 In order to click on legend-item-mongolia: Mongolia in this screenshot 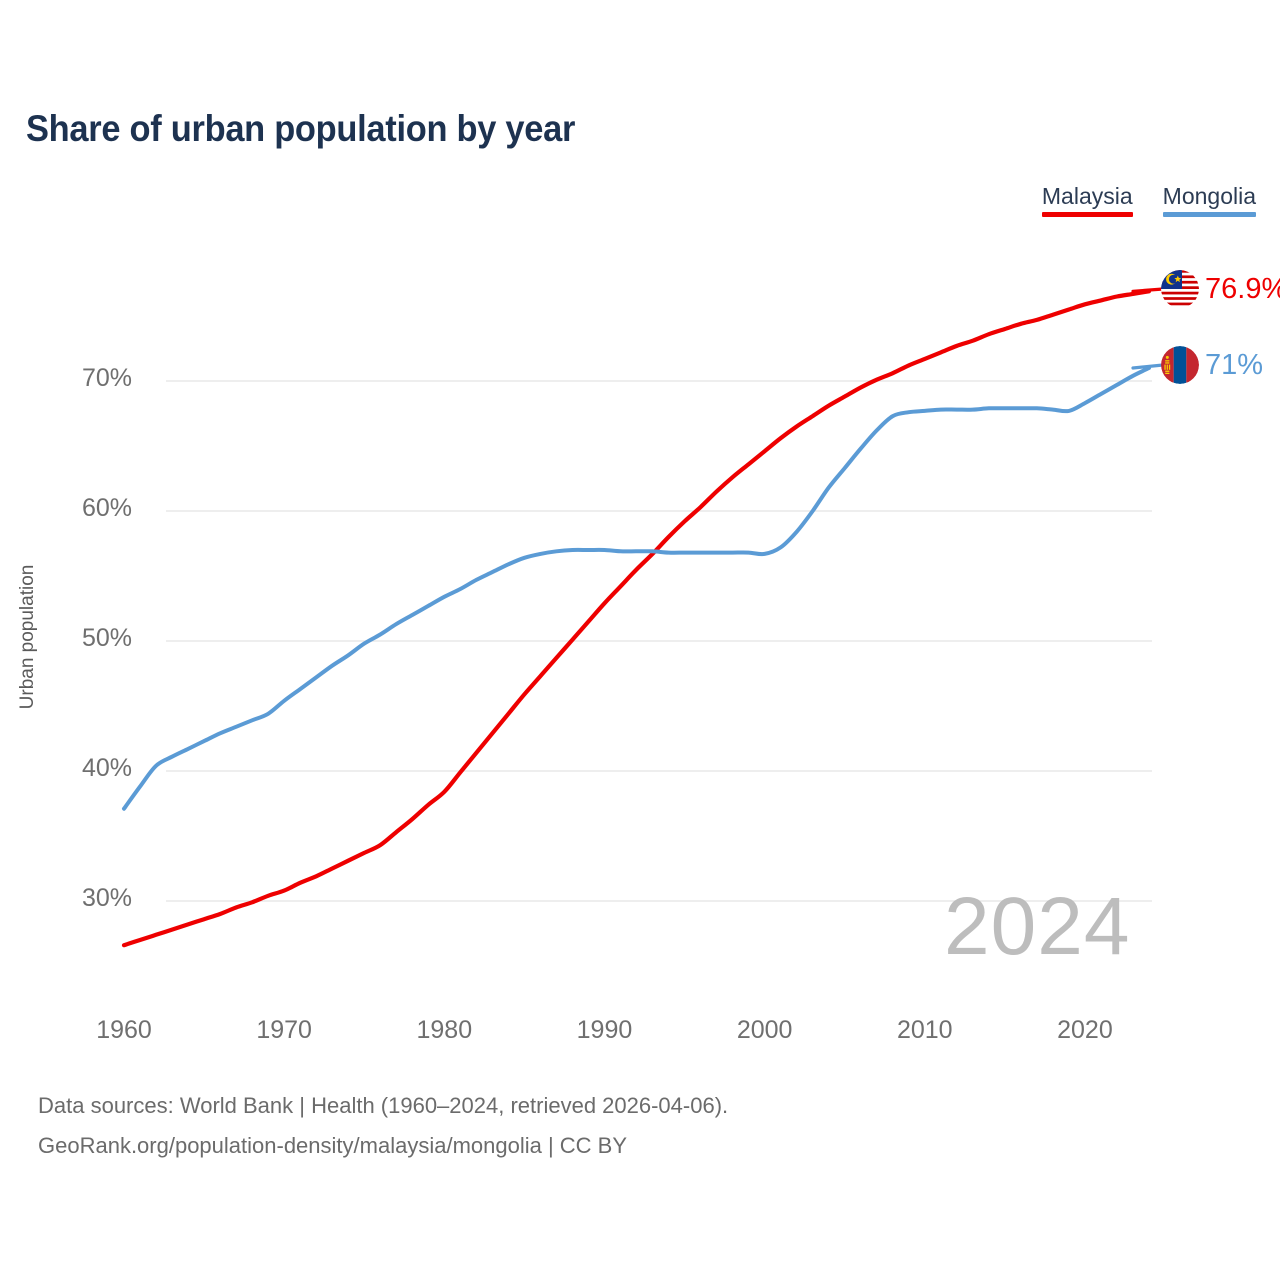, I will do `click(1209, 200)`.